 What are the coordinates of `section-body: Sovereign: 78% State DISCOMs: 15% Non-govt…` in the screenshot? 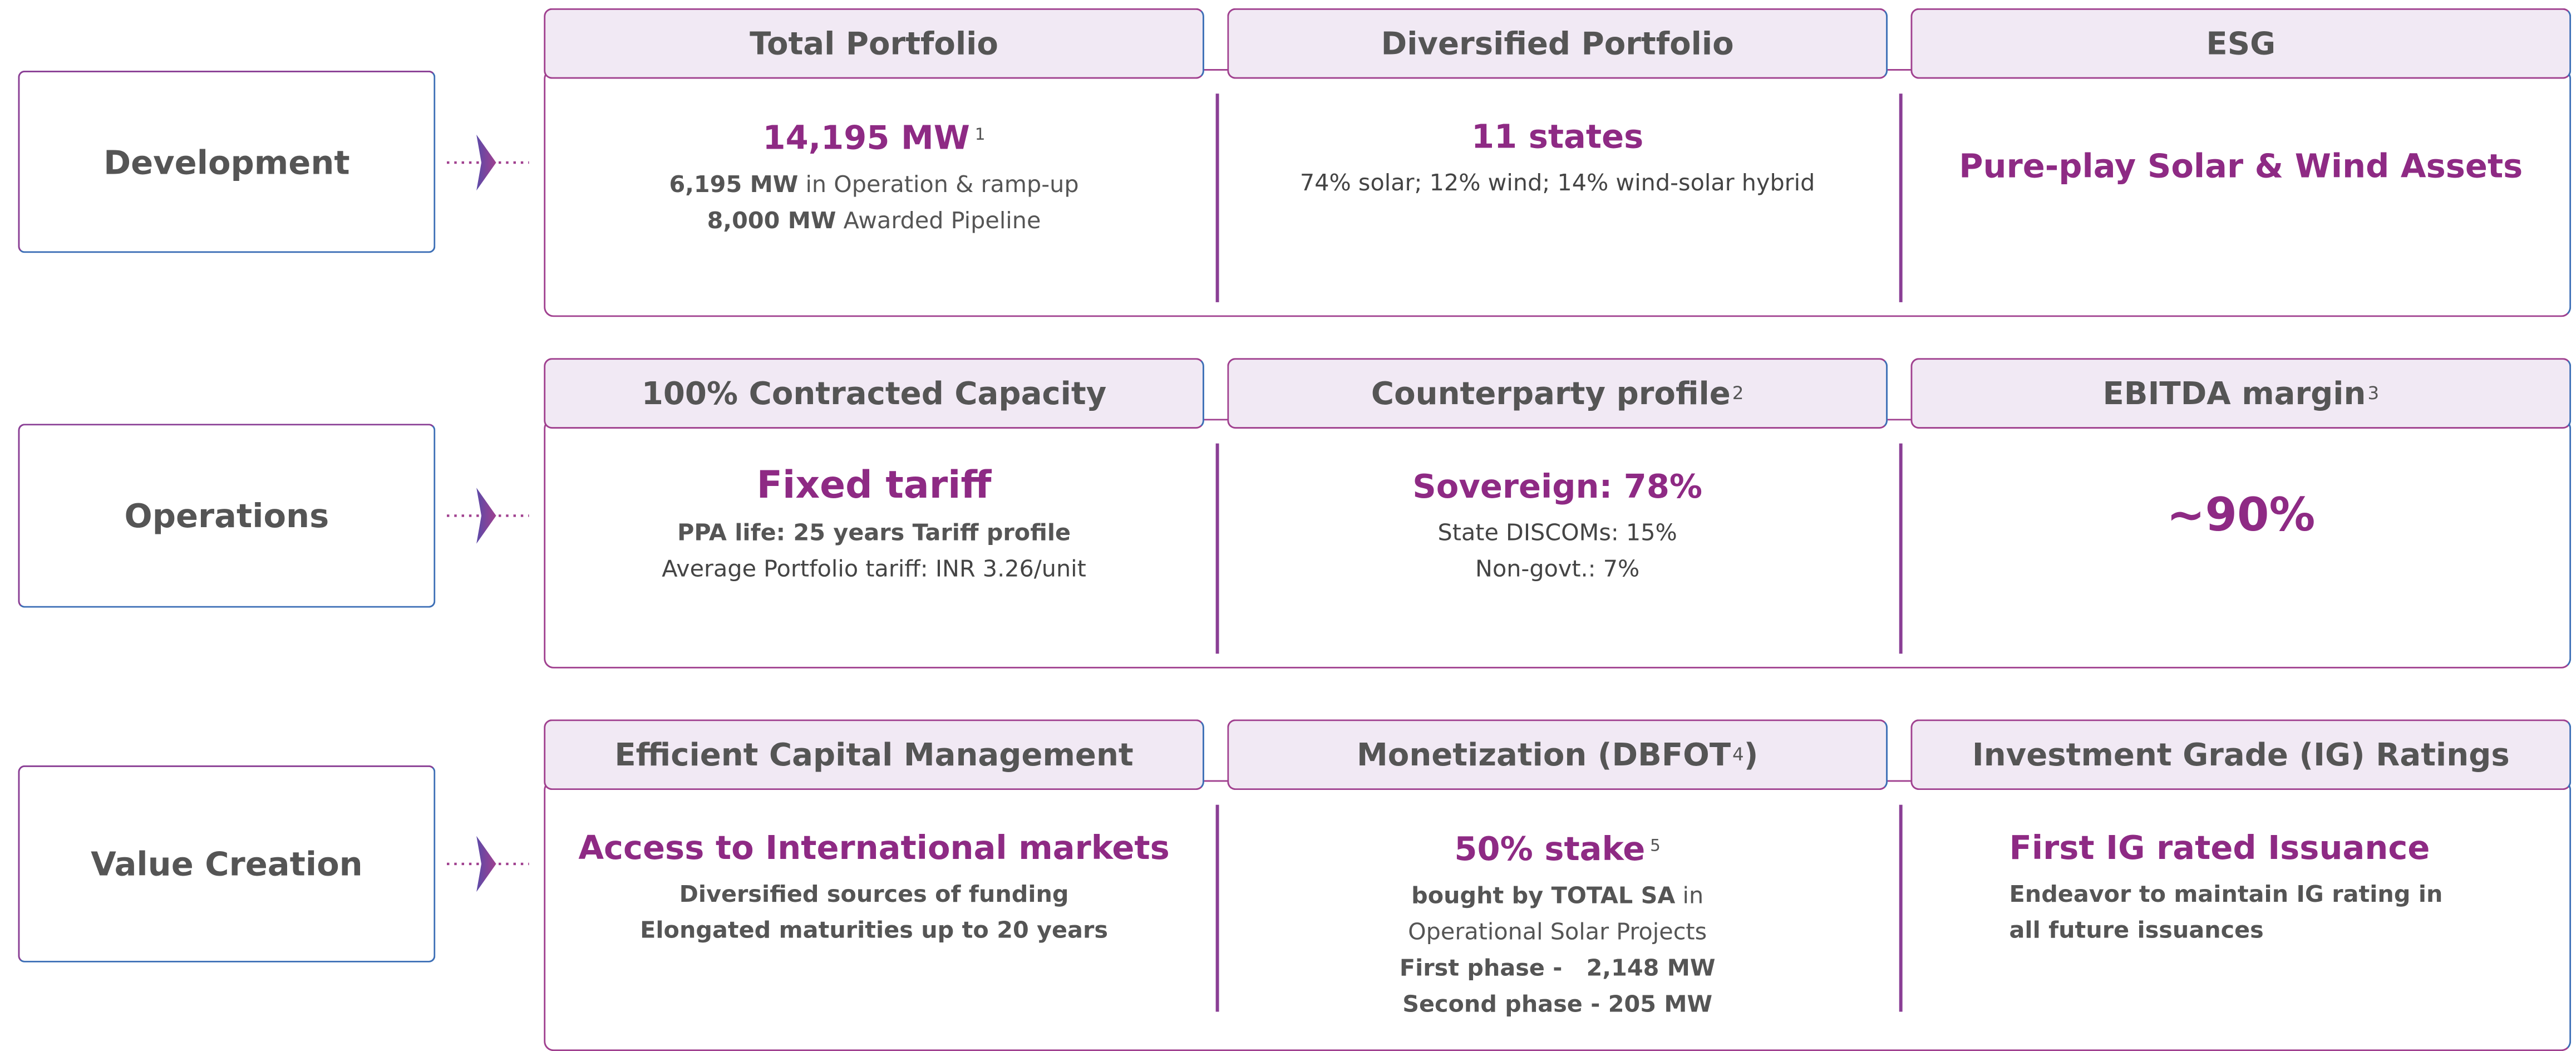 It's located at (1558, 524).